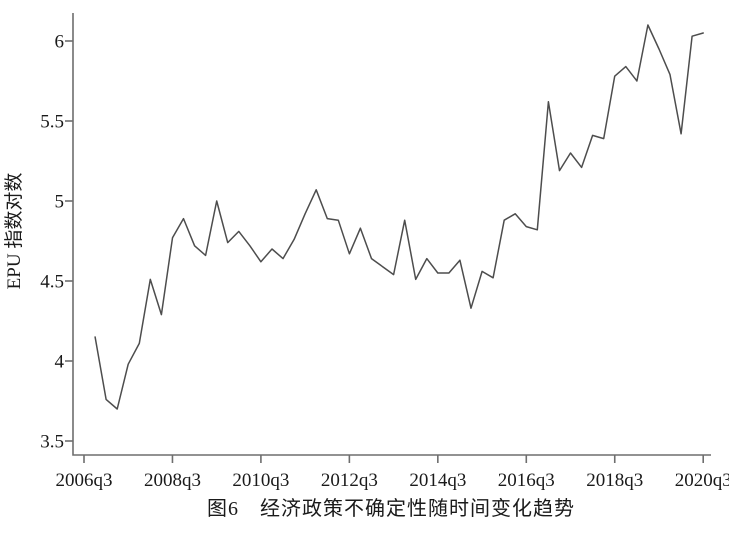 The image size is (729, 535). Describe the element at coordinates (84, 480) in the screenshot. I see `x-tick-label: 2006q3` at that location.